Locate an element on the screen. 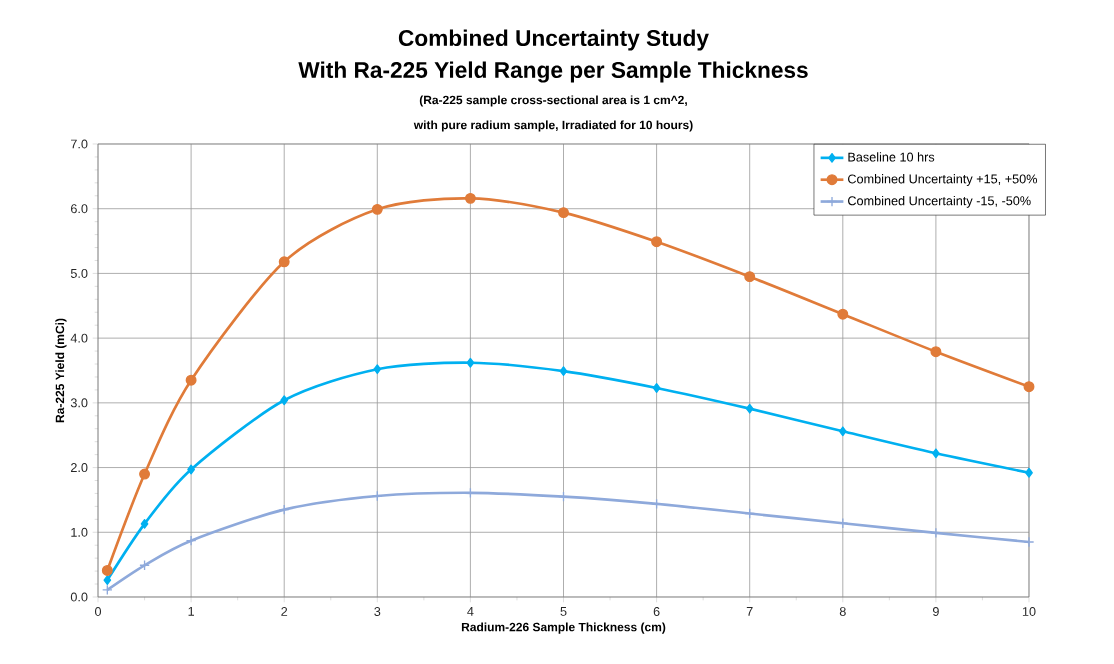 This screenshot has height=664, width=1114. x-tick-label: 6 is located at coordinates (656, 611).